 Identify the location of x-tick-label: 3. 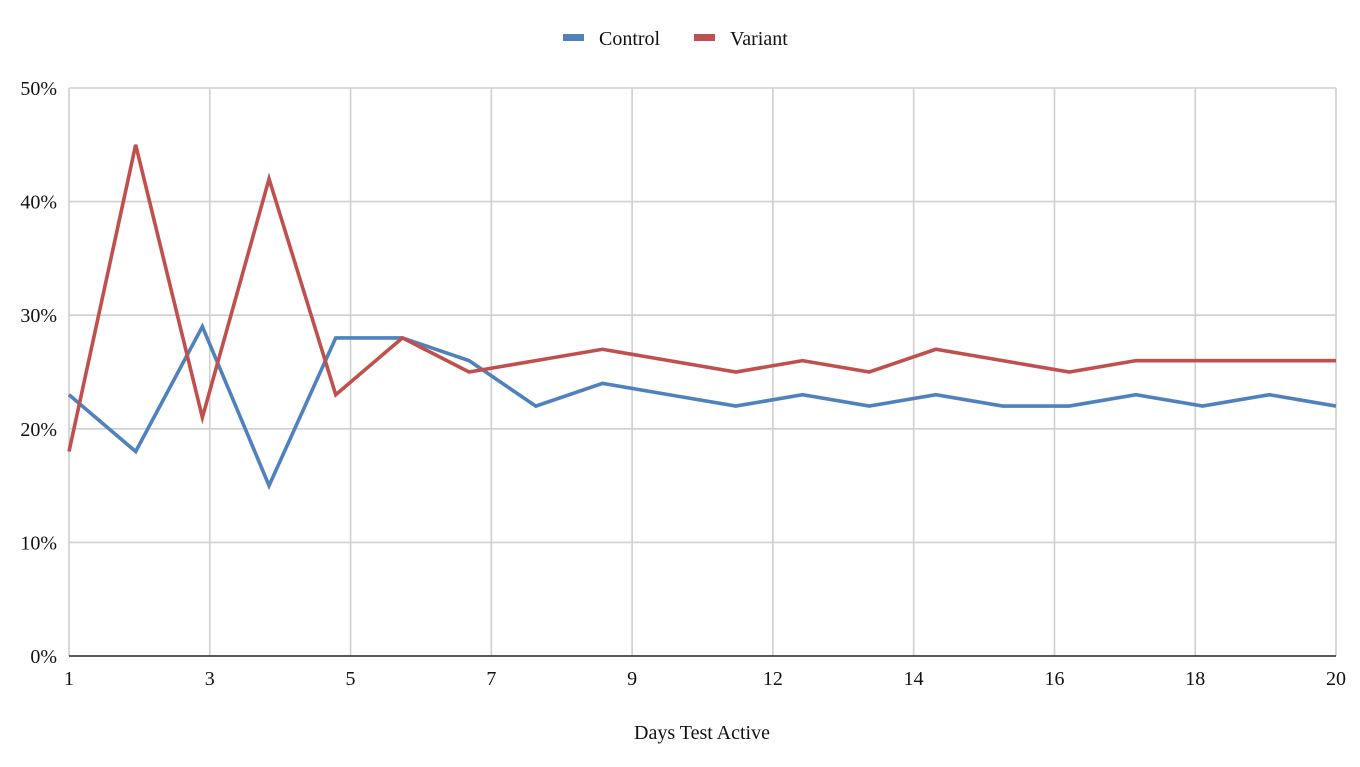
(210, 679).